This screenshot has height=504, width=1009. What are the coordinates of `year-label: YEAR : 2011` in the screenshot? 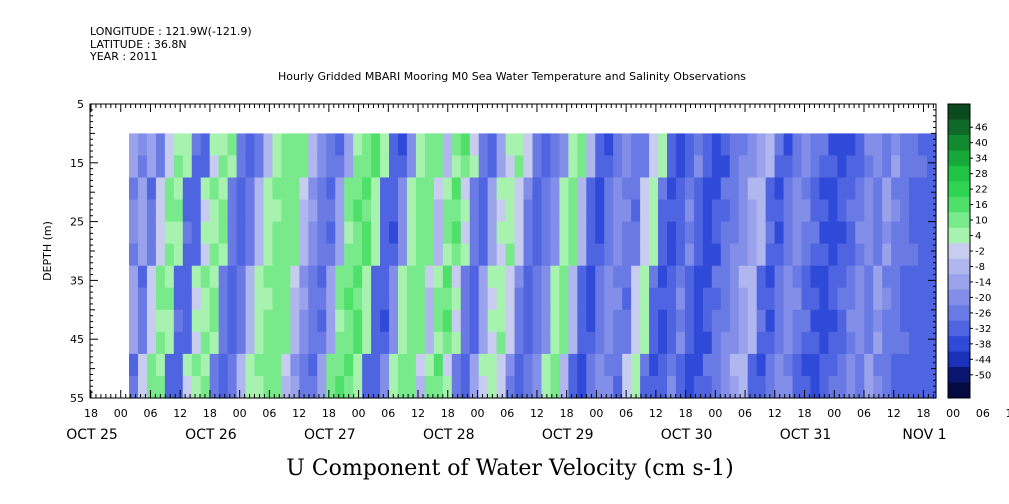 It's located at (123, 56).